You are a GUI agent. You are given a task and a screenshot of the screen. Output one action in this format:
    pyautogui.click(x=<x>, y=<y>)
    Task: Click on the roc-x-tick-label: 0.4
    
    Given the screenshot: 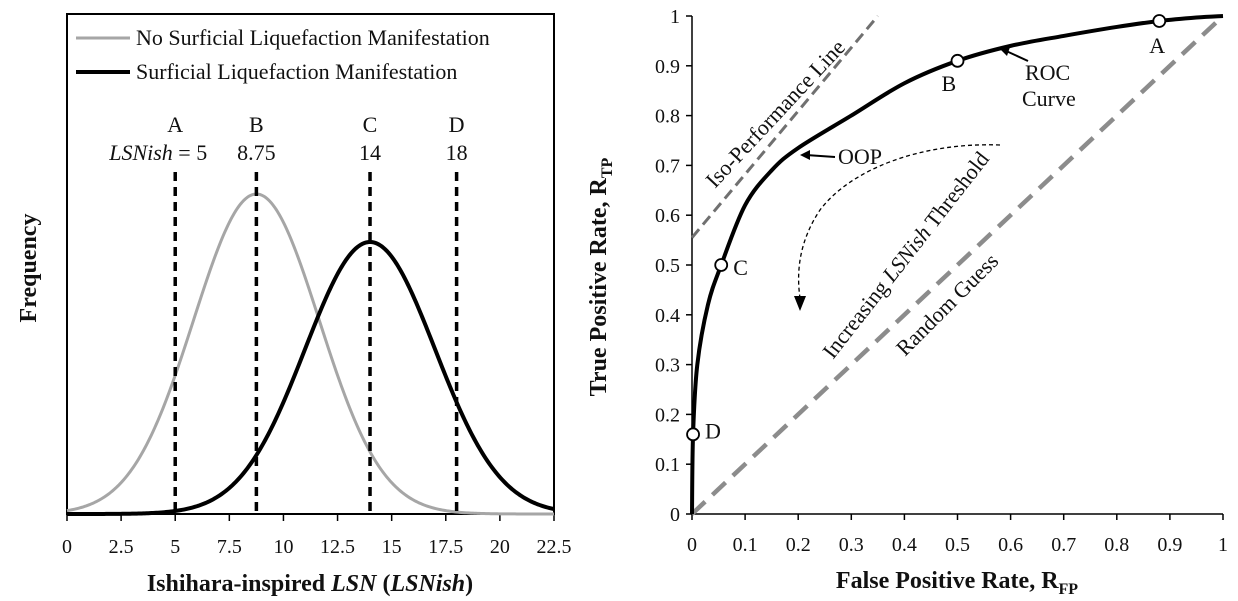 What is the action you would take?
    pyautogui.click(x=904, y=545)
    